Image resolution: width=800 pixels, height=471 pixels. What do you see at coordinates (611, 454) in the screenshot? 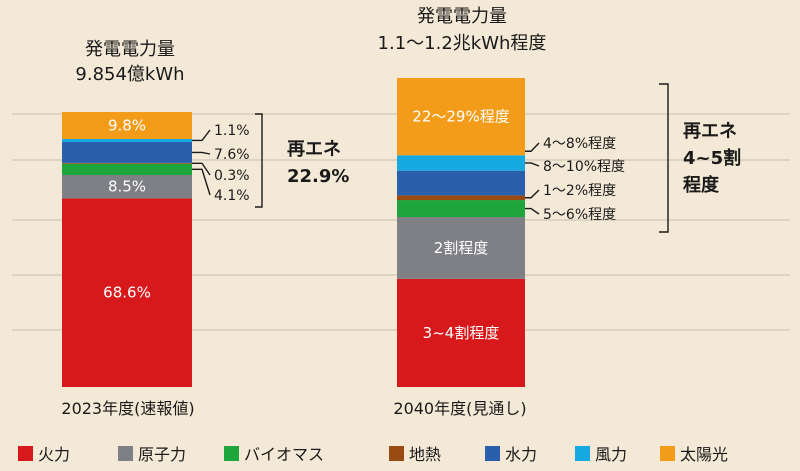
I see `legend-label-5: 風力` at bounding box center [611, 454].